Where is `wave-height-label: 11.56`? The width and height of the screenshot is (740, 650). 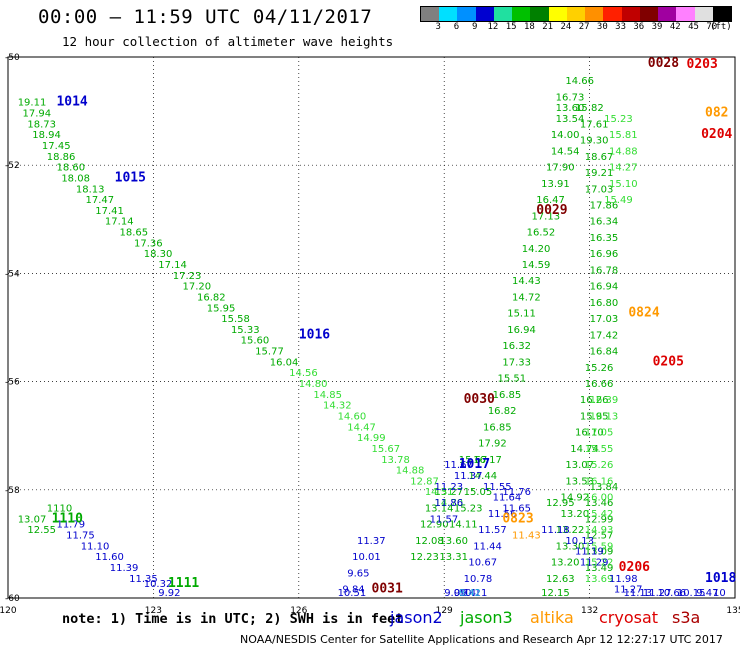
wave-height-label: 11.56 is located at coordinates (502, 514).